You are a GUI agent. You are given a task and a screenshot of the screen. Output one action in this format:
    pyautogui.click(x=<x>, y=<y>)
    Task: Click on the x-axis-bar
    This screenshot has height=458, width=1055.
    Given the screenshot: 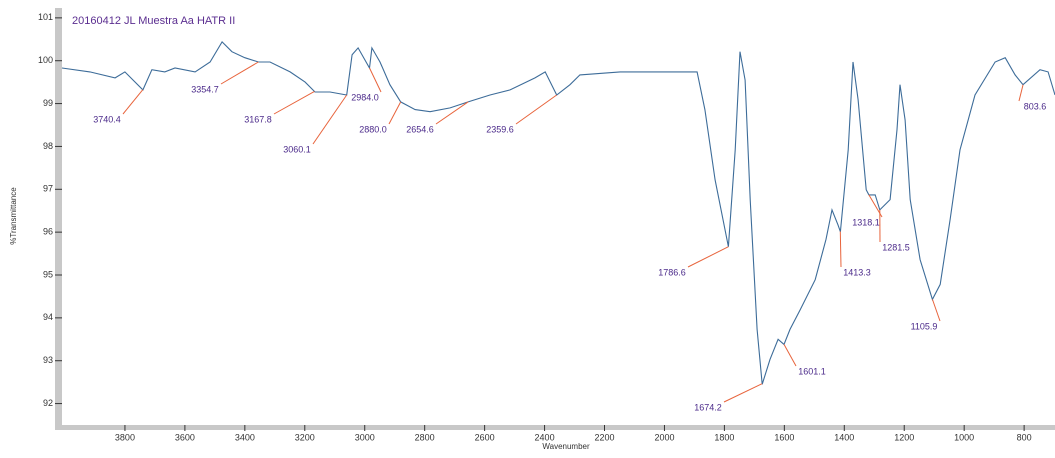 What is the action you would take?
    pyautogui.click(x=555, y=427)
    